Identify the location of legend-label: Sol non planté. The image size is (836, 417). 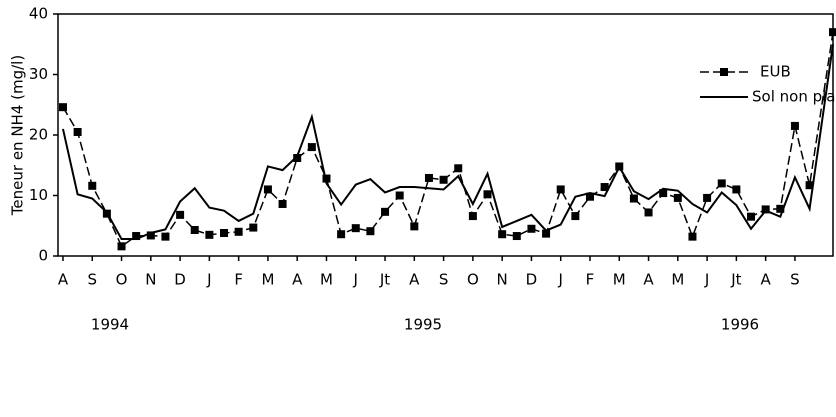
(794, 97).